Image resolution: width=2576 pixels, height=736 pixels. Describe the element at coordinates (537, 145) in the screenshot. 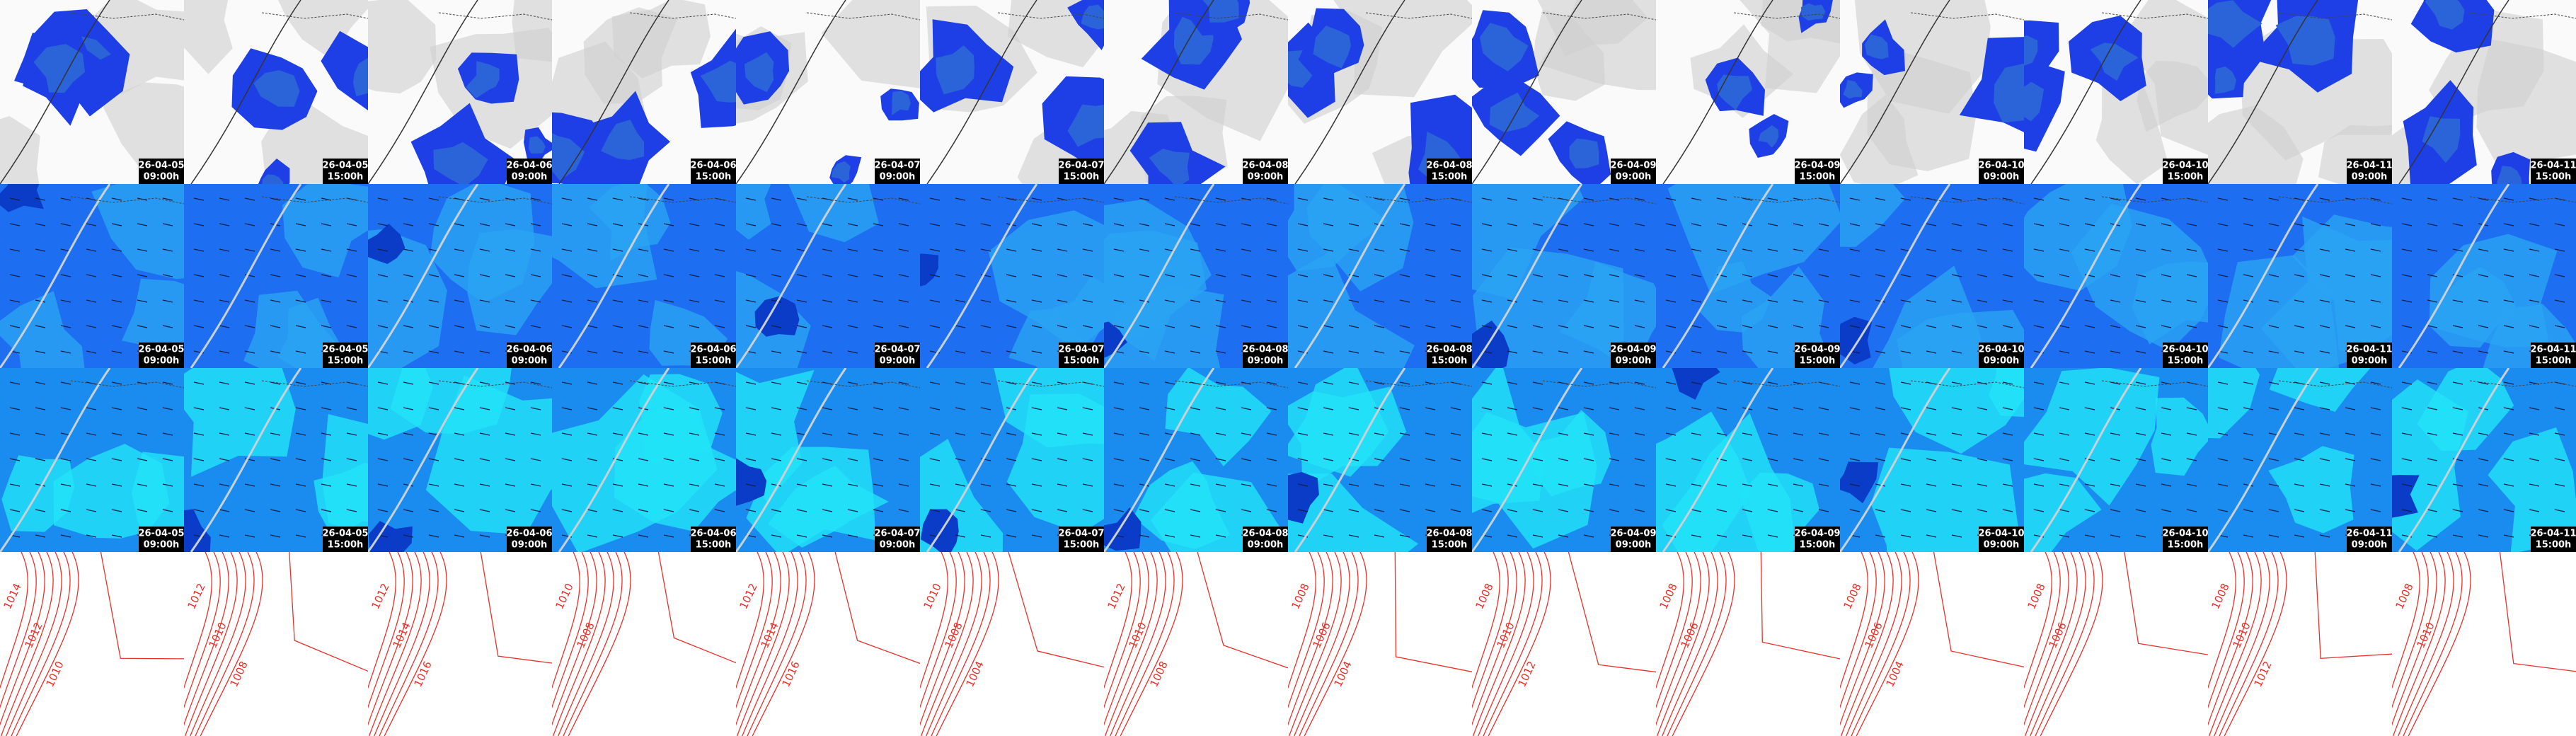

I see `precip-core` at that location.